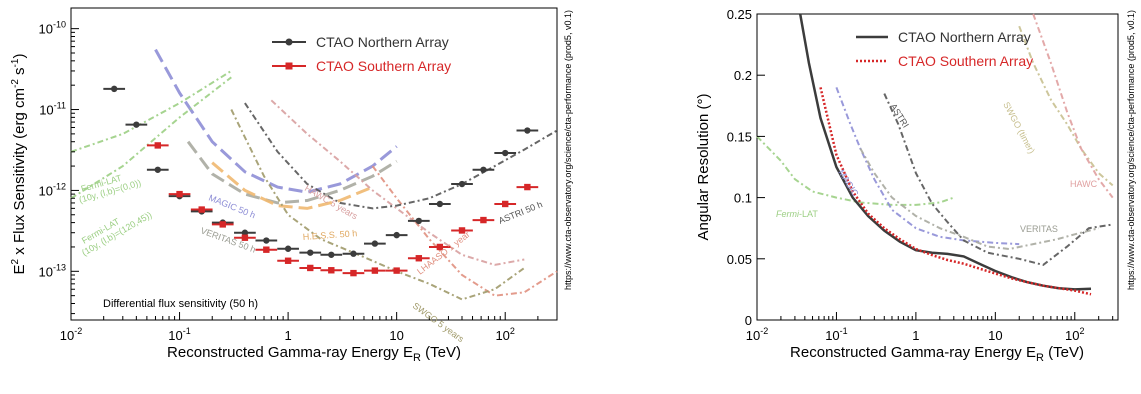 The image size is (1141, 394). What do you see at coordinates (289, 66) in the screenshot?
I see `left-legend-south-marker` at bounding box center [289, 66].